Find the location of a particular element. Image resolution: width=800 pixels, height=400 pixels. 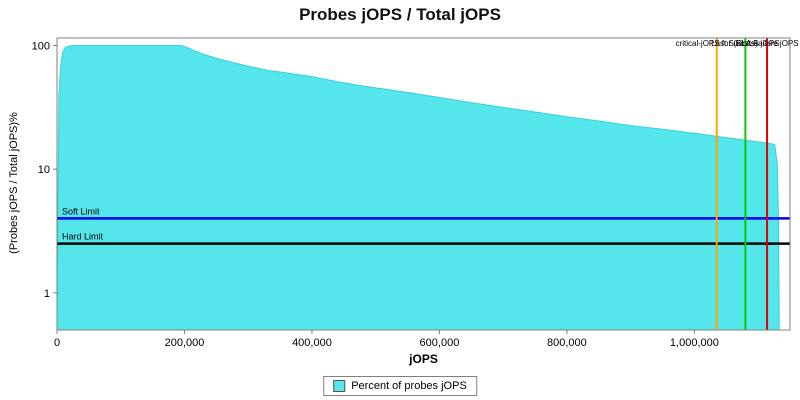

x-tick-label: 400,000 is located at coordinates (312, 343).